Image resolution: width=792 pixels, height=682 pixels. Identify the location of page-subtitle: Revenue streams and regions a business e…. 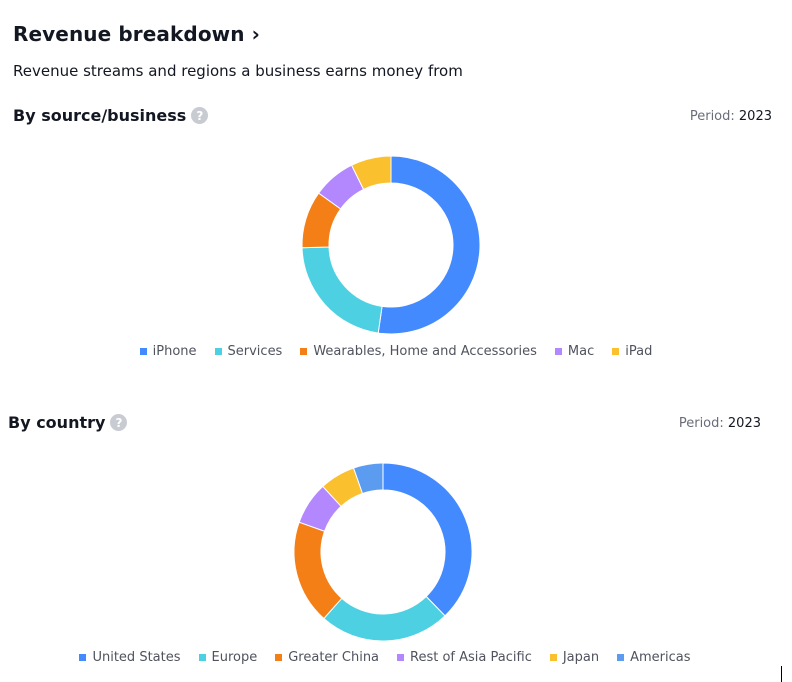
(238, 71).